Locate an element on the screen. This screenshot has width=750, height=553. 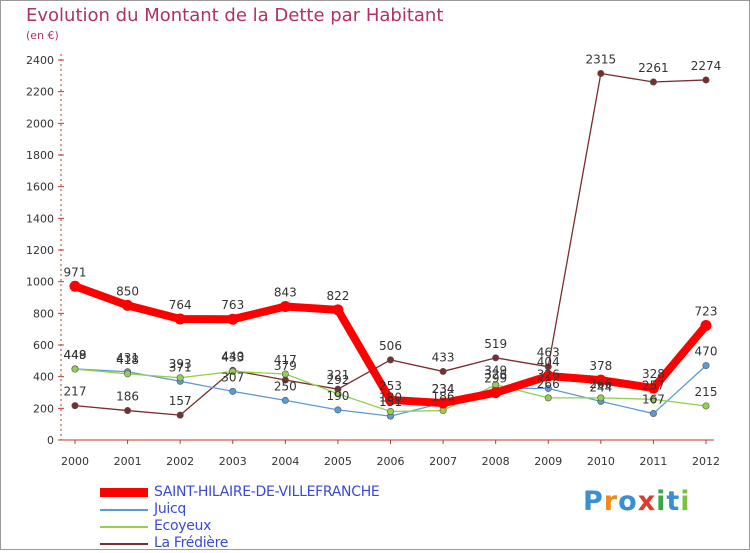
brand-letter: r is located at coordinates (611, 501).